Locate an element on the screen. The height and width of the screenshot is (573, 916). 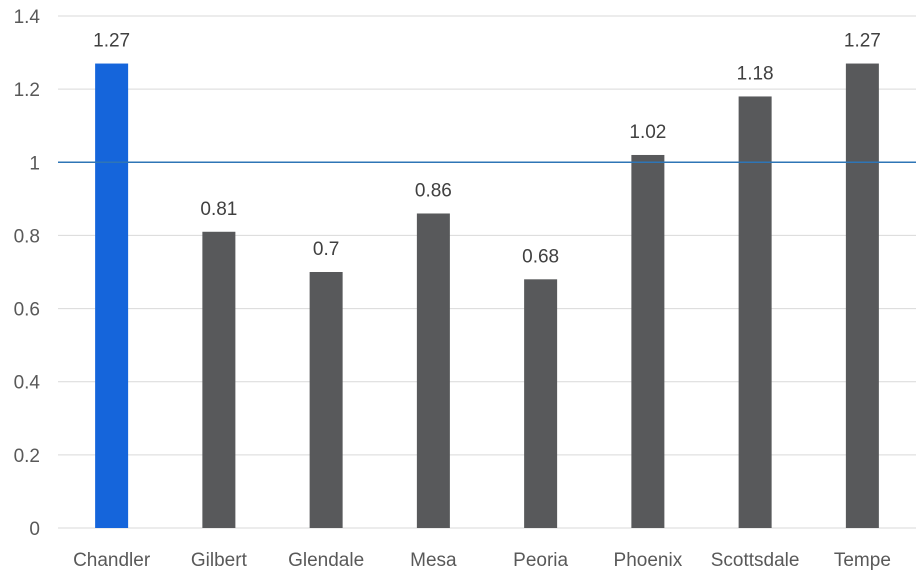
y-tick-label: 0.6 is located at coordinates (27, 310).